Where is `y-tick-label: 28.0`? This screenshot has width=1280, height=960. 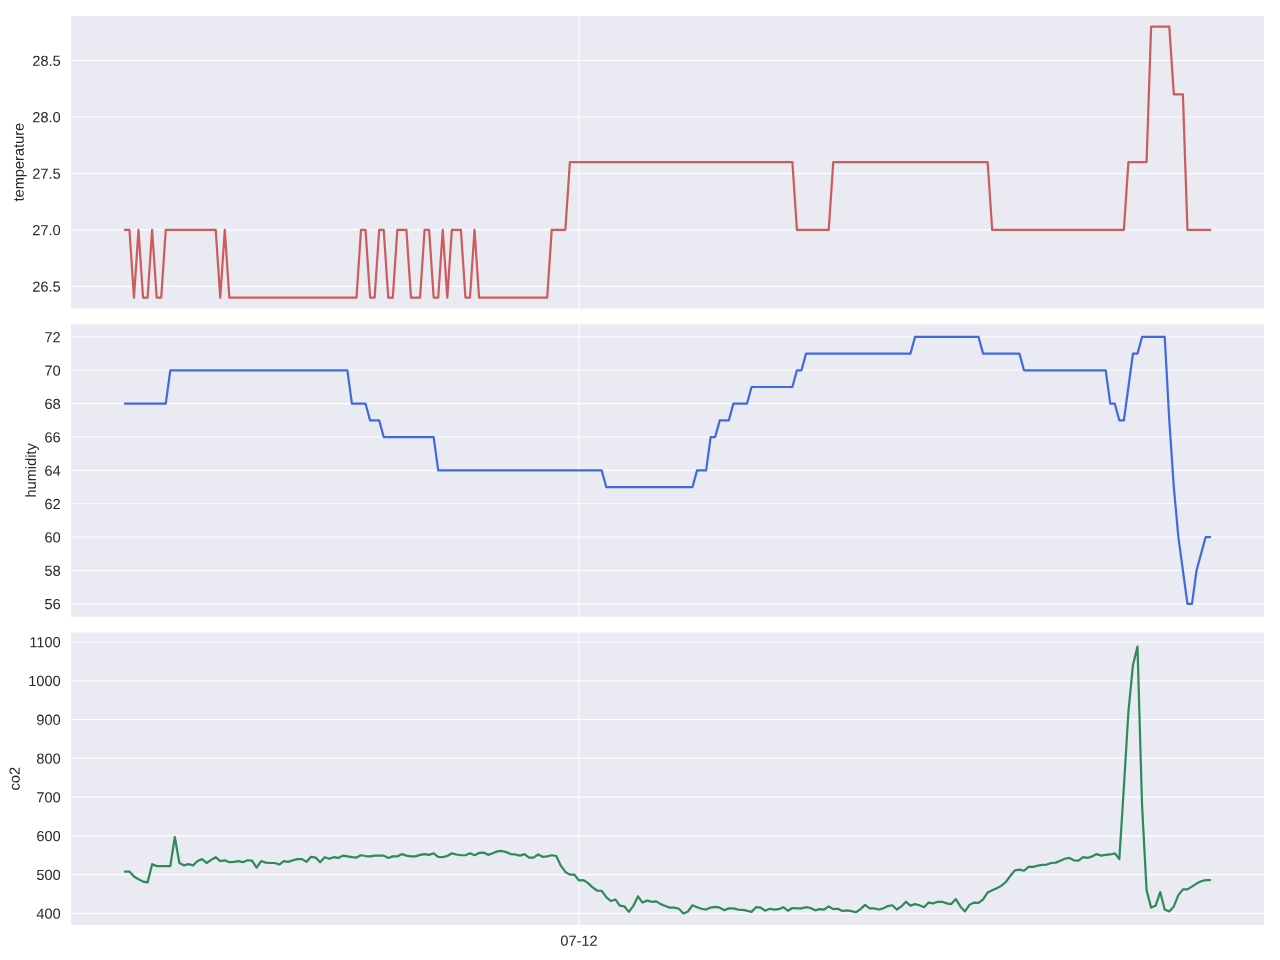
y-tick-label: 28.0 is located at coordinates (47, 117).